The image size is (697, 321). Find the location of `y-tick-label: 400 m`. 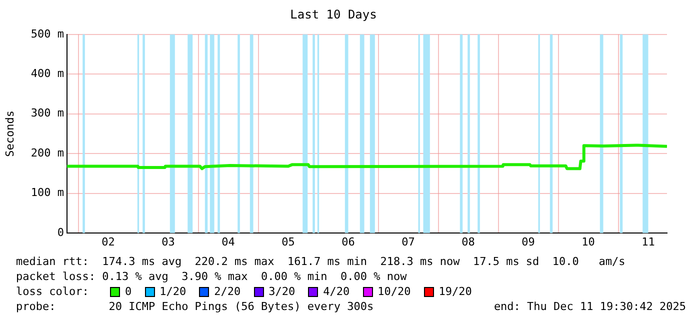

y-tick-label: 400 m is located at coordinates (47, 73).